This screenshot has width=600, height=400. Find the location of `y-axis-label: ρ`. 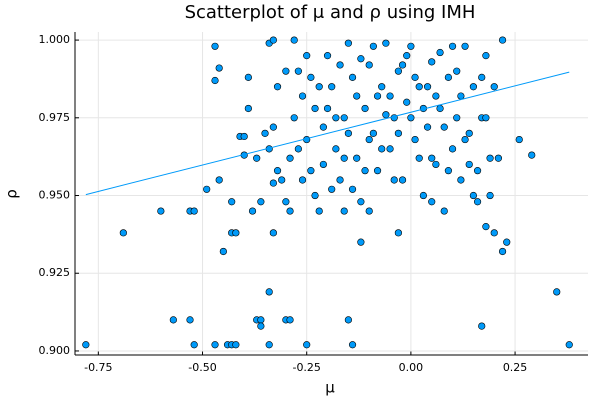

y-axis-label: ρ is located at coordinates (12, 194).